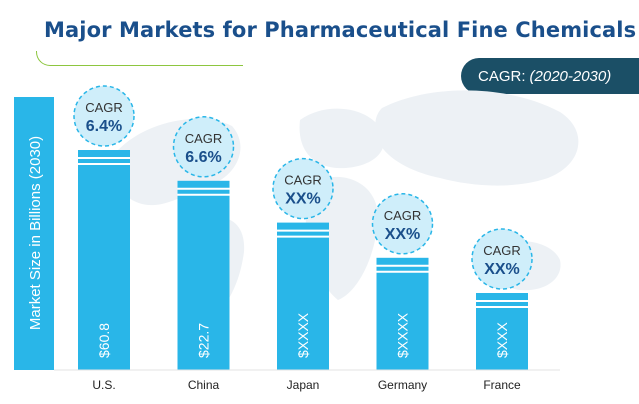 This screenshot has height=404, width=639. I want to click on y-axis-band, so click(34, 233).